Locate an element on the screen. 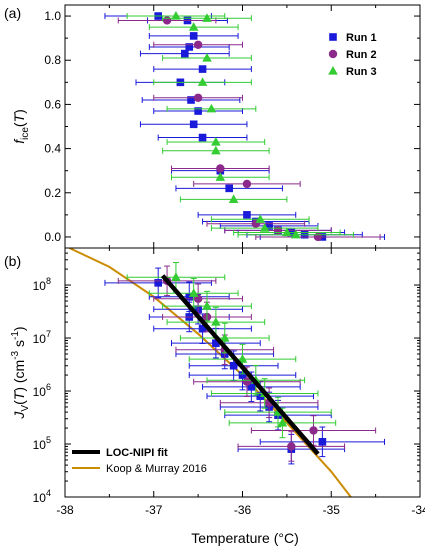 The width and height of the screenshot is (425, 550). y-axis-title-part: (T) (cm is located at coordinates (19, 382).